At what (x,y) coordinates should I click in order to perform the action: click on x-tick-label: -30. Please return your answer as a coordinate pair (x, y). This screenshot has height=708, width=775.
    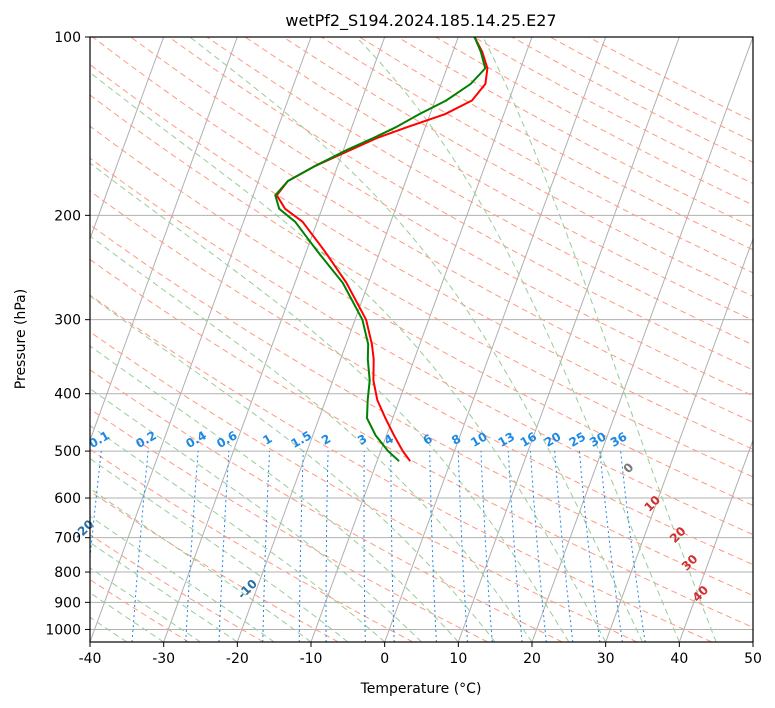
    Looking at the image, I should click on (163, 659).